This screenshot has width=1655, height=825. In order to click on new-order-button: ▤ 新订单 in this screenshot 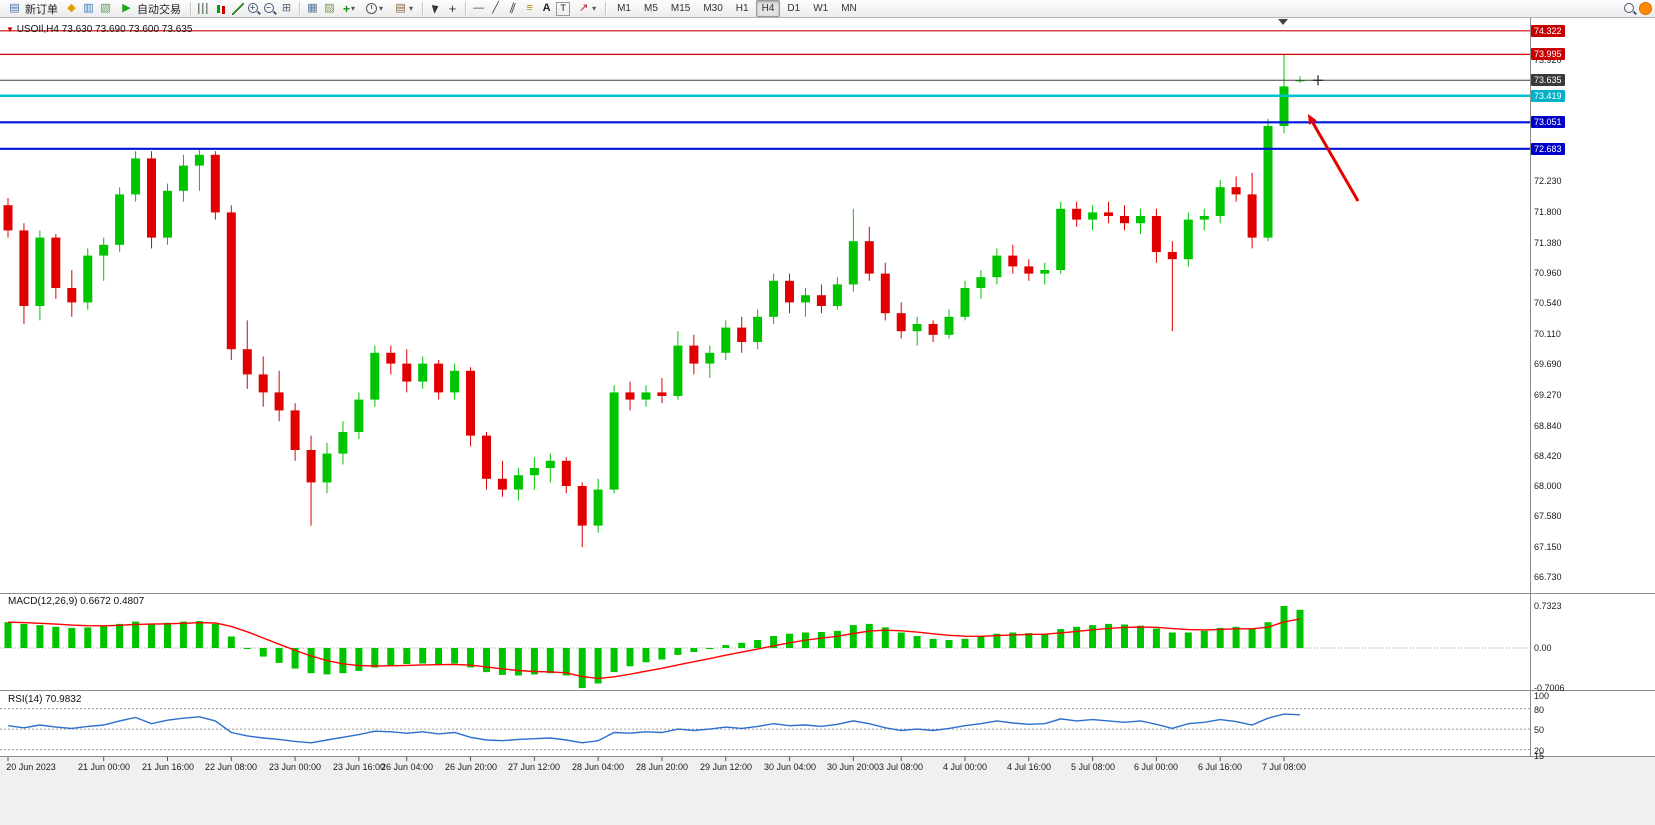, I will do `click(32, 9)`.